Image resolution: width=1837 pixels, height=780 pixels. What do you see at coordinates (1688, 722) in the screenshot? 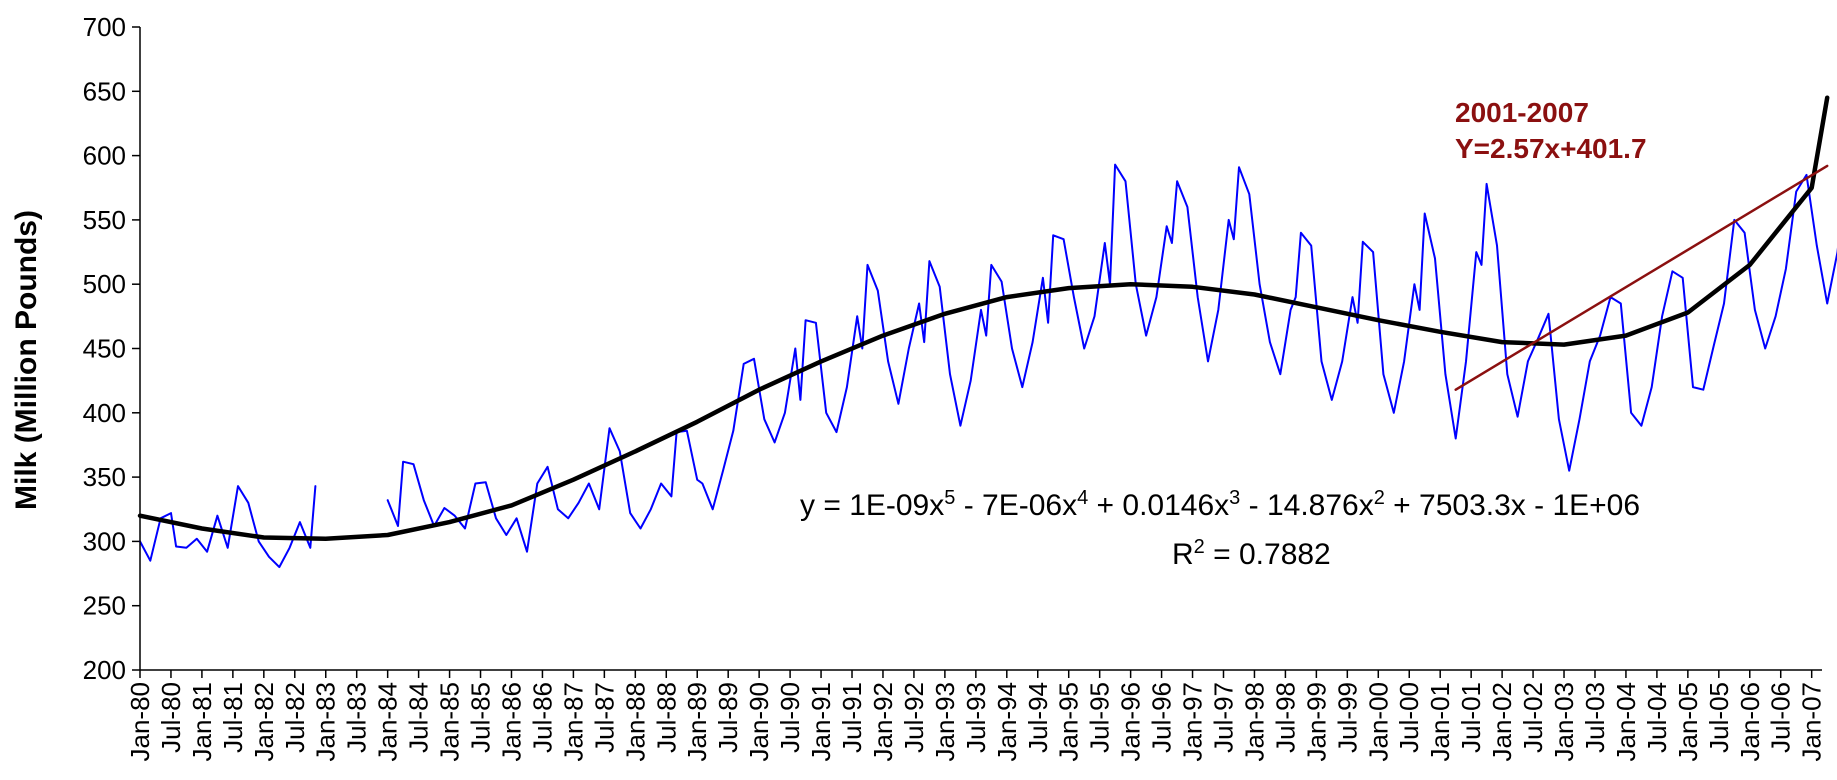
I see `x-tick-label: Jan-05` at bounding box center [1688, 722].